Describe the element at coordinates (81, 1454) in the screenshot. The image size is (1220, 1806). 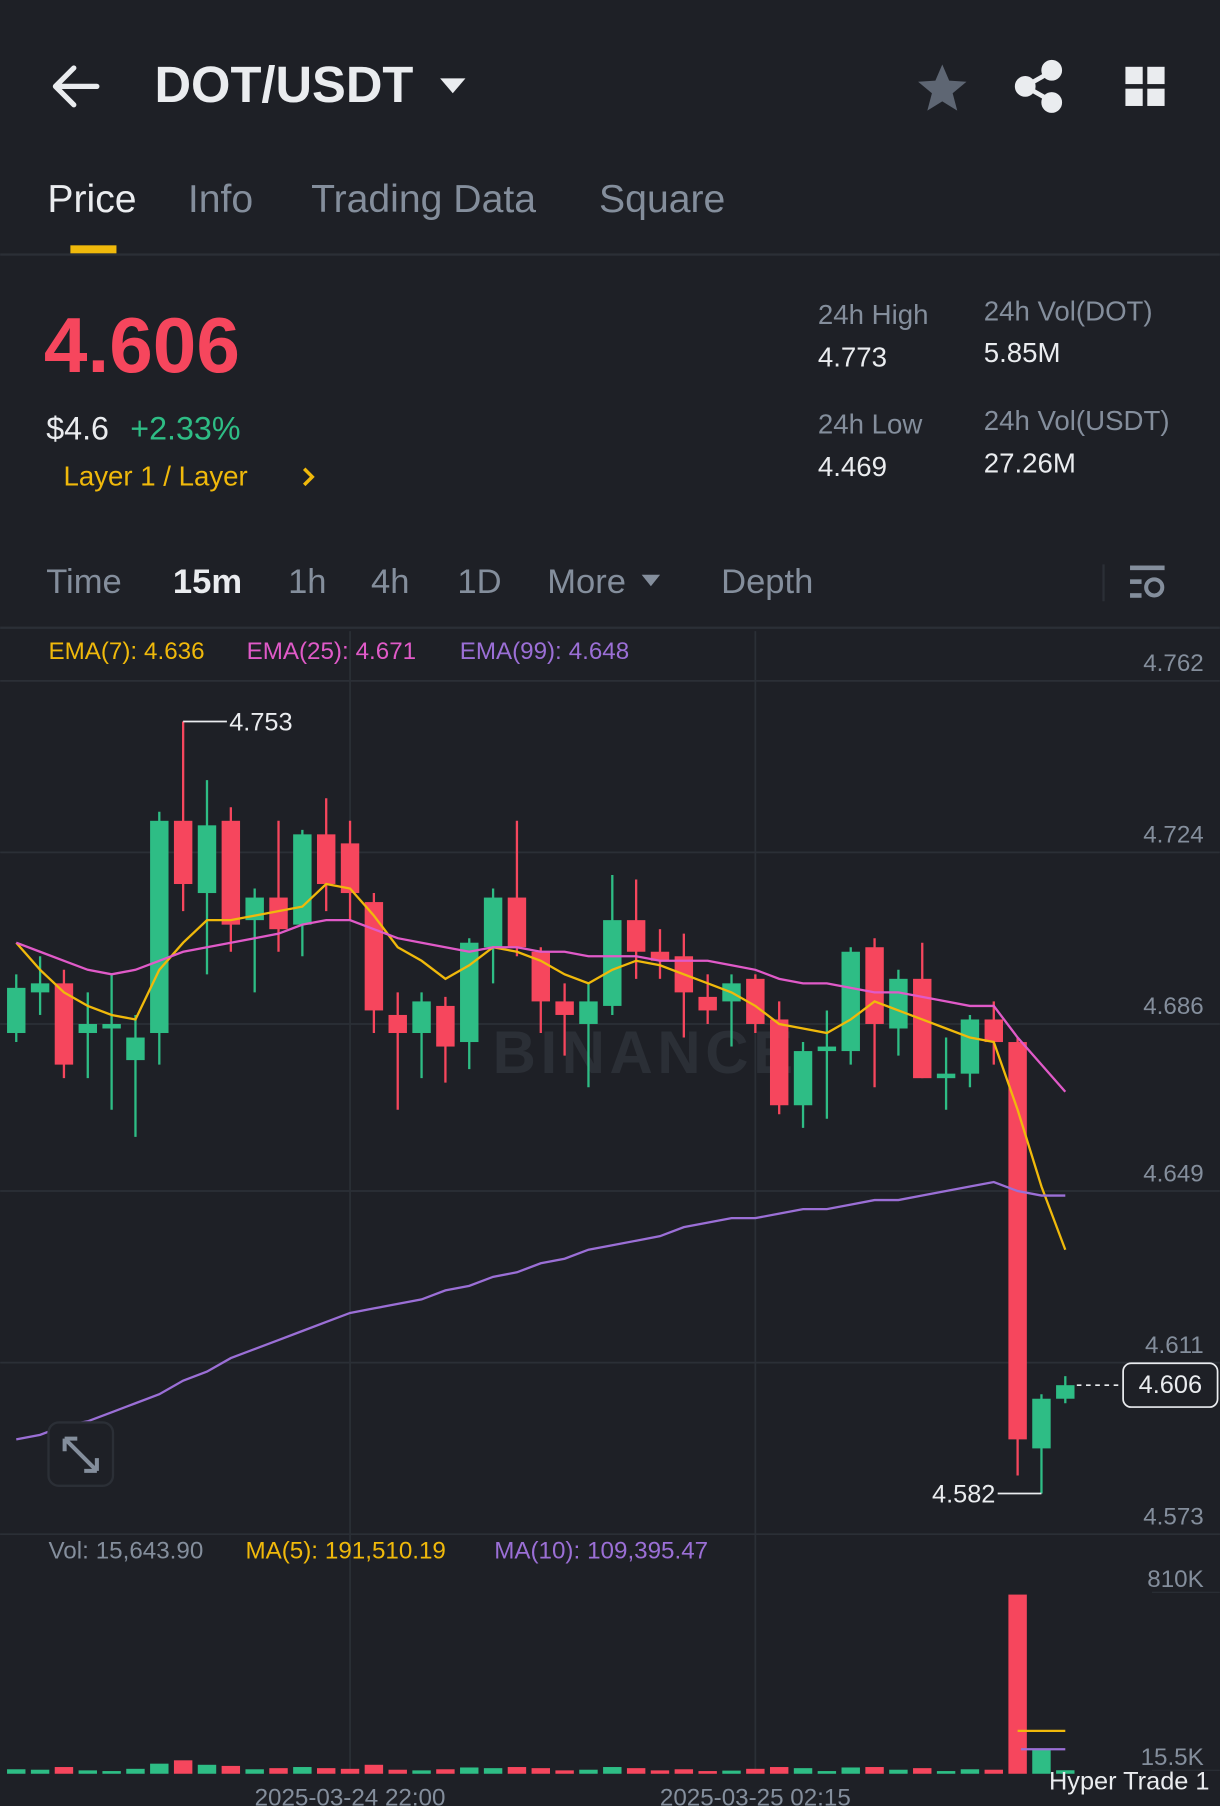
I see `expand-button` at that location.